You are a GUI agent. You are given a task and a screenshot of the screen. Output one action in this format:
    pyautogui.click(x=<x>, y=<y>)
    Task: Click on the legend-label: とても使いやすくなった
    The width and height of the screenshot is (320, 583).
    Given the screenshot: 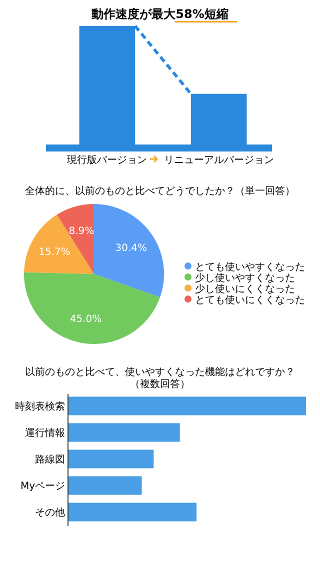 What is the action you would take?
    pyautogui.click(x=250, y=267)
    